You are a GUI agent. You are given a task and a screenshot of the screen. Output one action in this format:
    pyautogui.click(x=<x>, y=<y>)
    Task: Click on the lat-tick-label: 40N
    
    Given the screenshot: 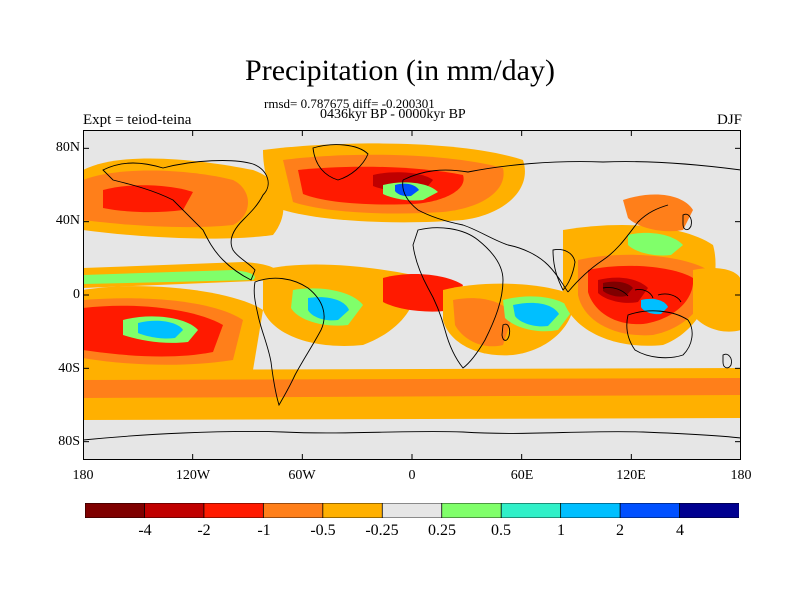 What is the action you would take?
    pyautogui.click(x=67, y=220)
    